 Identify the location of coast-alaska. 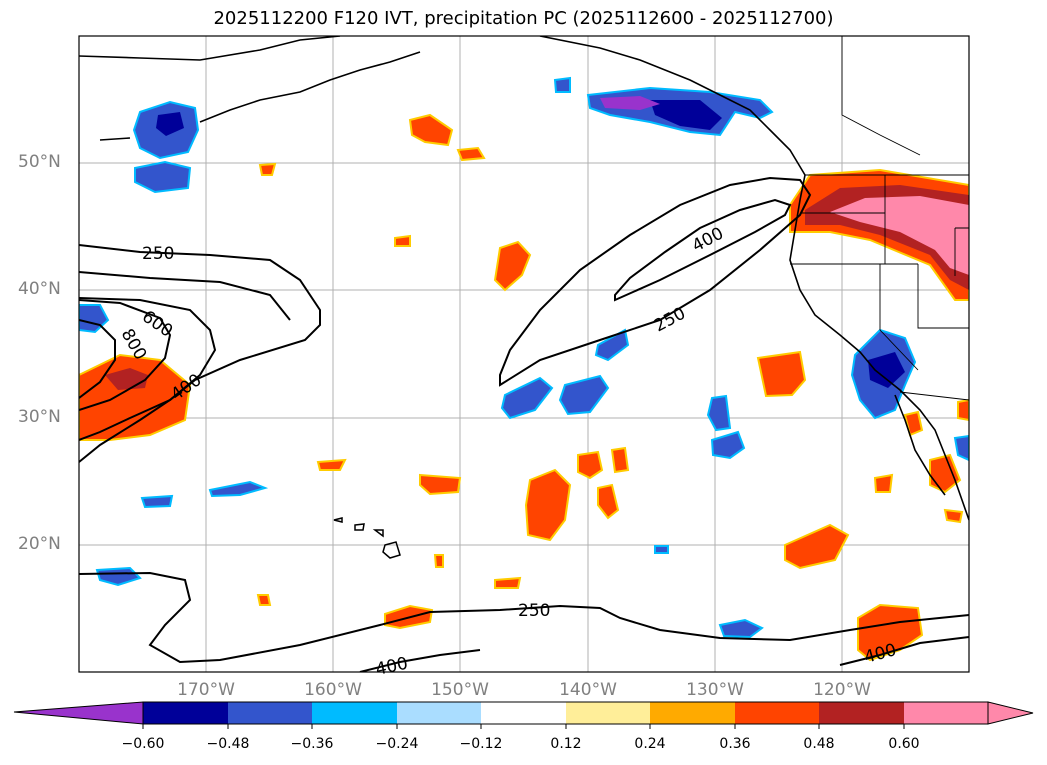
(250, 88).